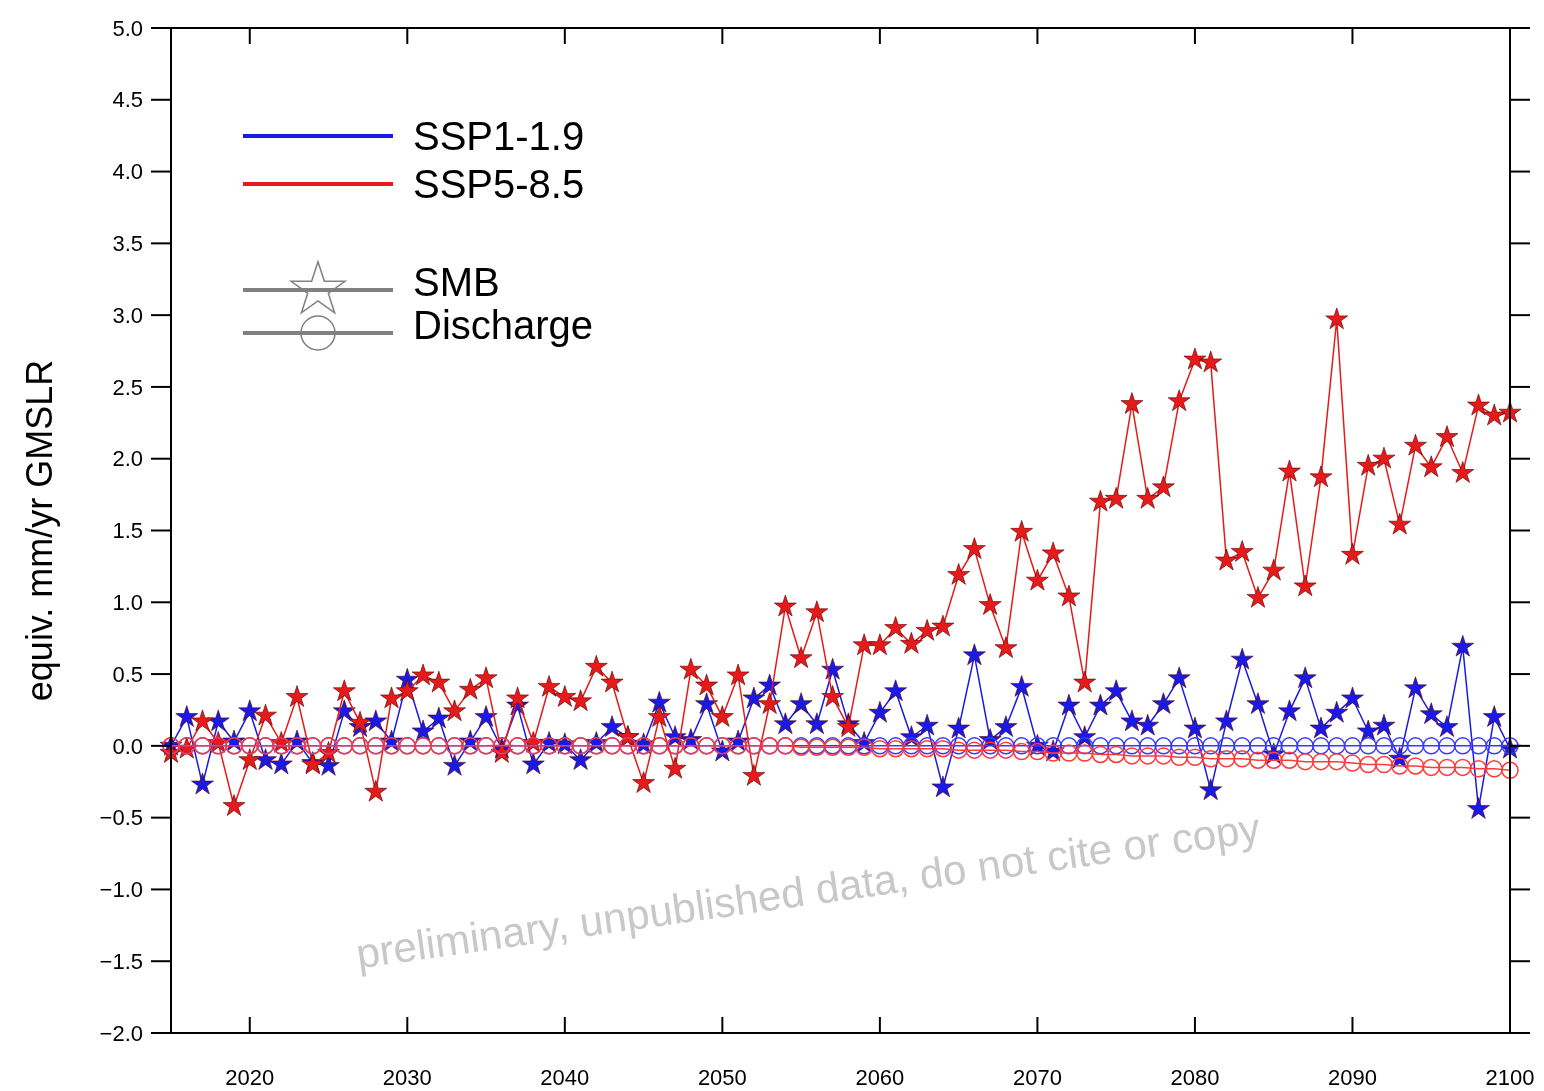 Image resolution: width=1544 pixels, height=1091 pixels. Describe the element at coordinates (499, 136) in the screenshot. I see `legend-label: SSP1-1.9` at that location.